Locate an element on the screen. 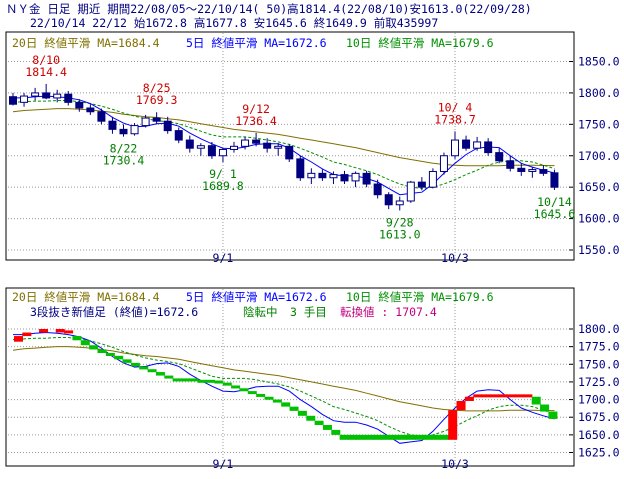 Image resolution: width=624 pixels, height=479 pixels. top-y-tick-label: 1850.0 is located at coordinates (599, 62).